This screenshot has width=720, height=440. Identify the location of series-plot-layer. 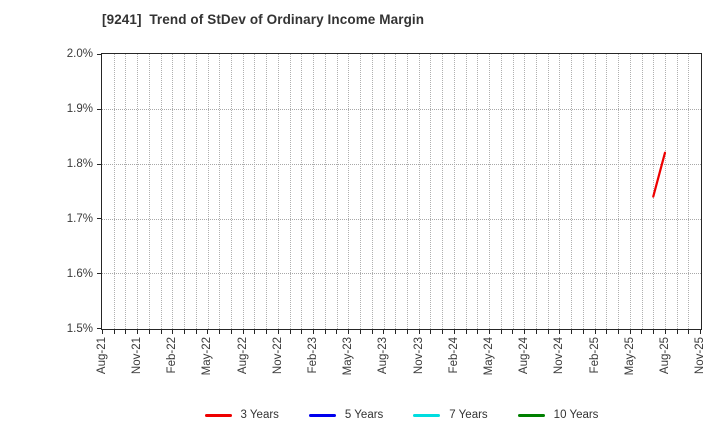
(659, 174).